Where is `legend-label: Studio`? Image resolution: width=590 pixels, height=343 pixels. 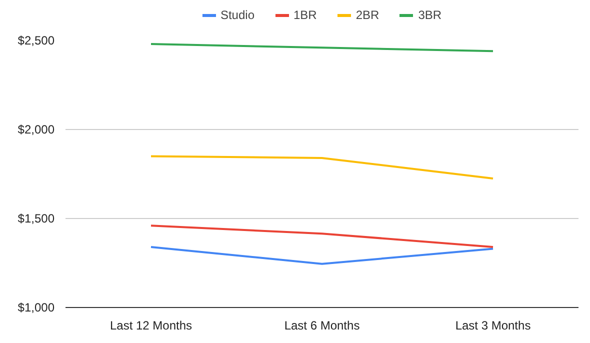 legend-label: Studio is located at coordinates (237, 15).